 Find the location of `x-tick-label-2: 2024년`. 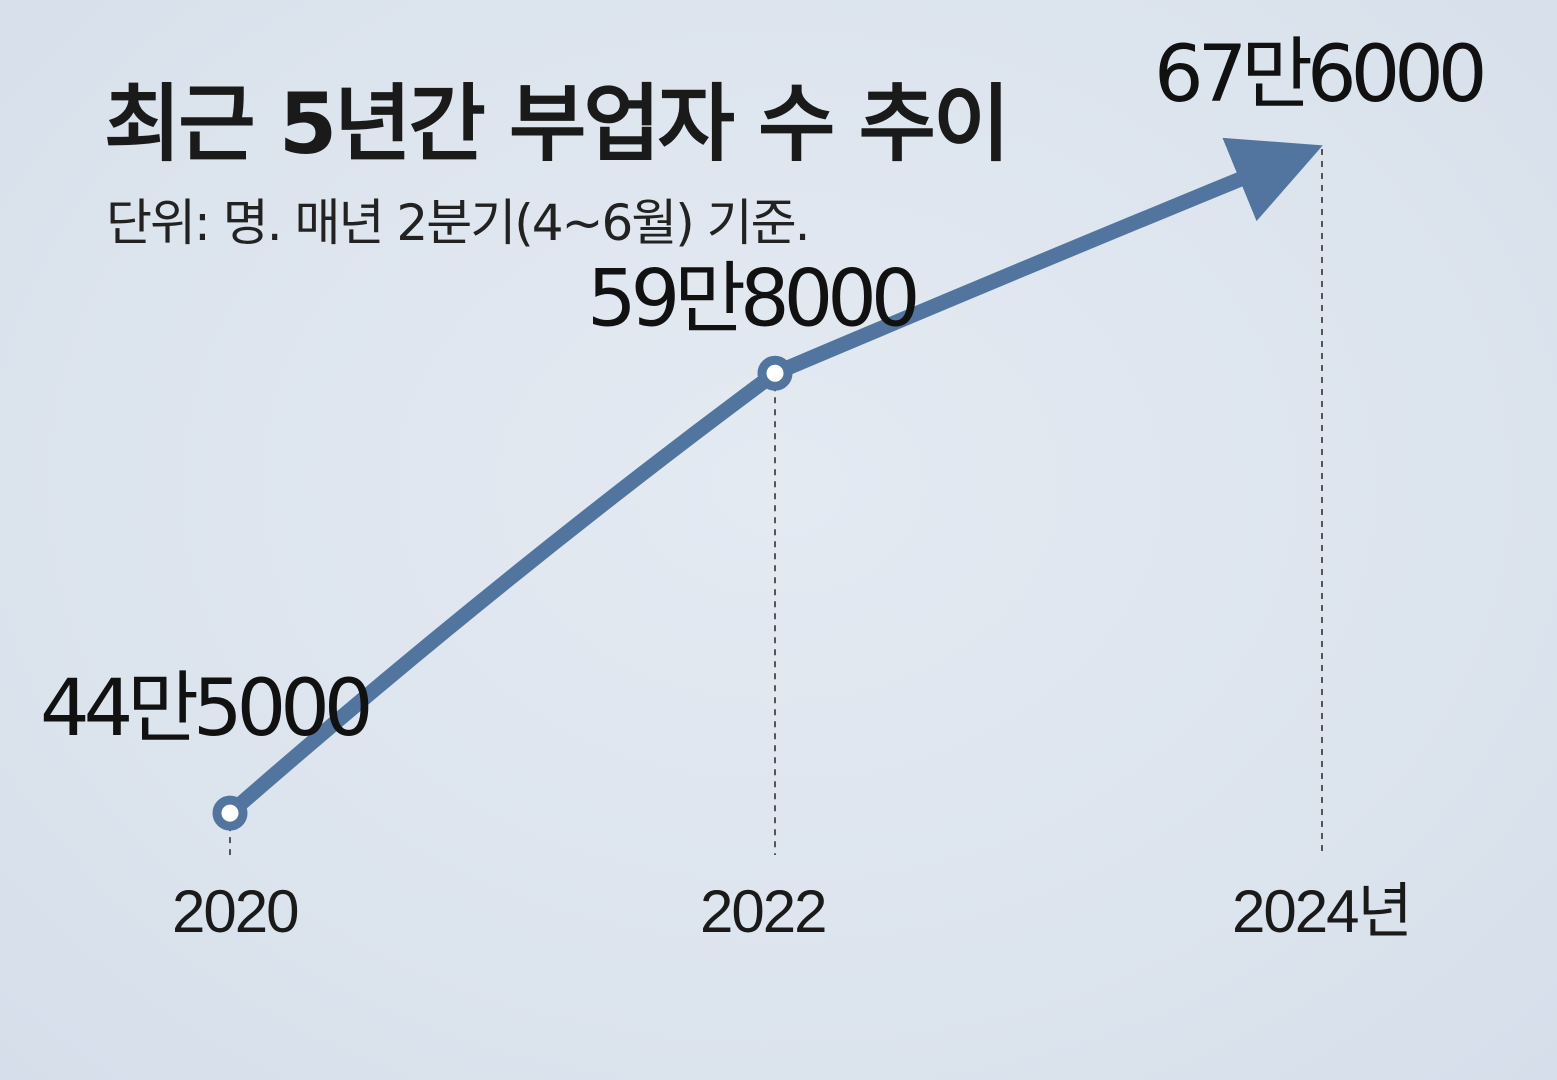

x-tick-label-2: 2024년 is located at coordinates (1321, 911).